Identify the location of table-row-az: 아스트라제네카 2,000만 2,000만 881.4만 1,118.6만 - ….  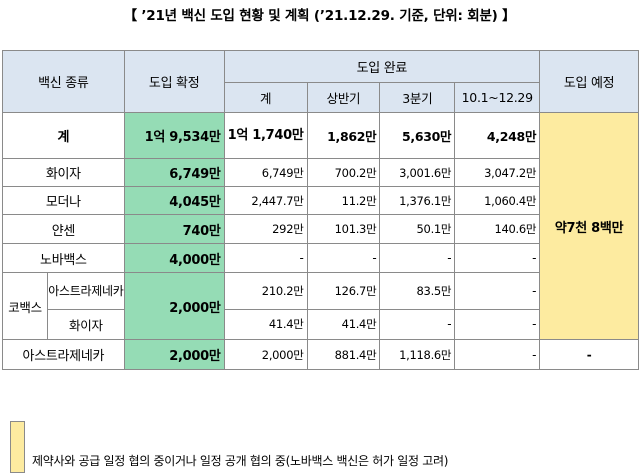
(320, 354).